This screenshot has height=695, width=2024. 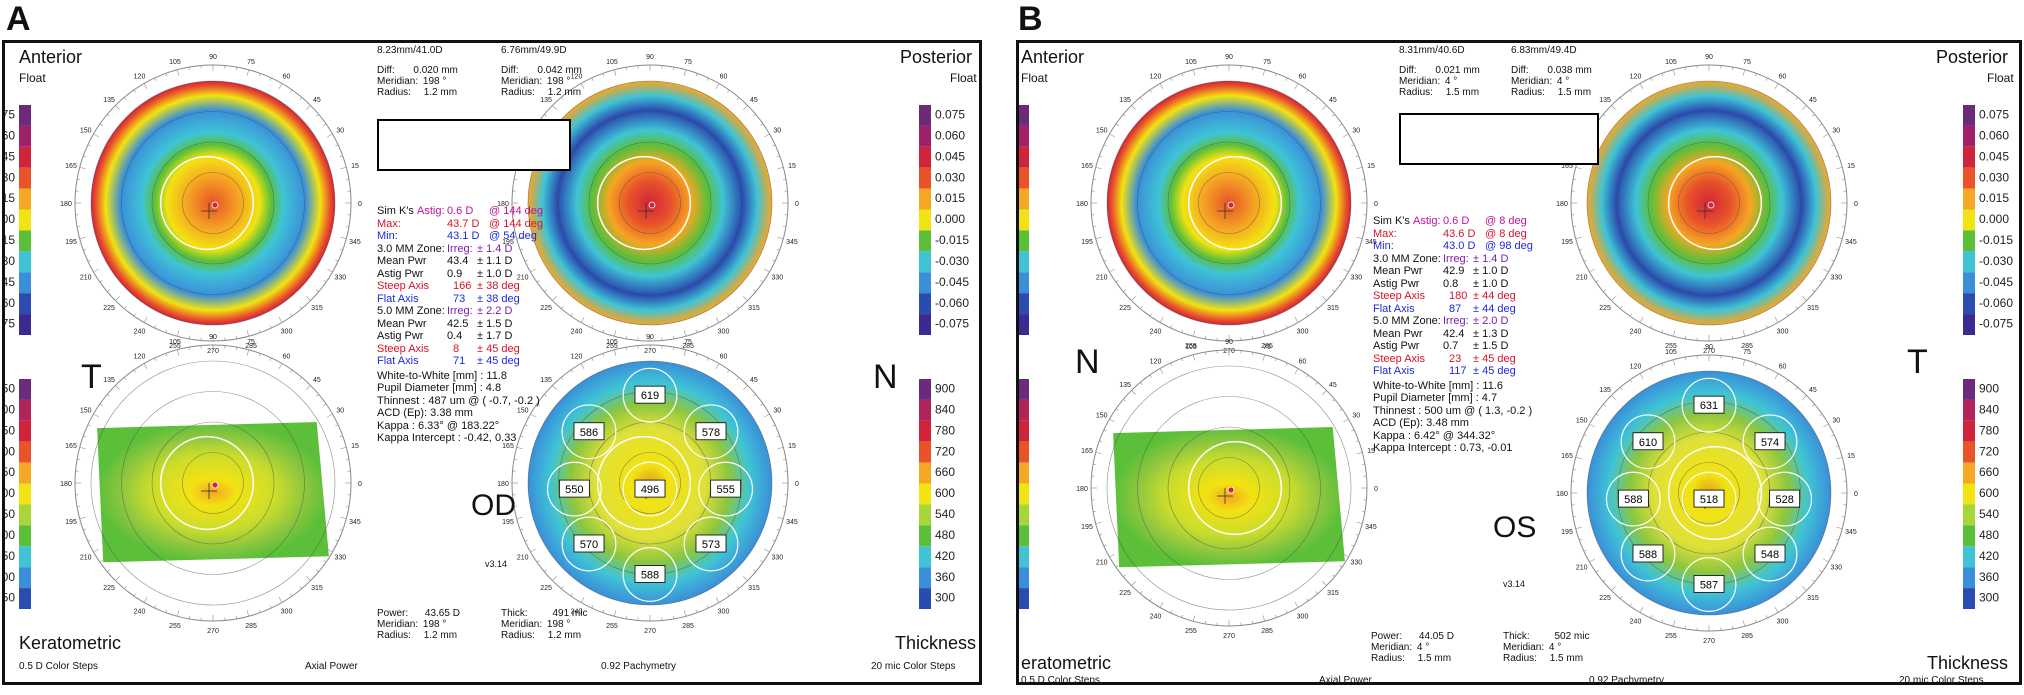 I want to click on float-scale-left-value: 0.045, so click(x=10, y=156).